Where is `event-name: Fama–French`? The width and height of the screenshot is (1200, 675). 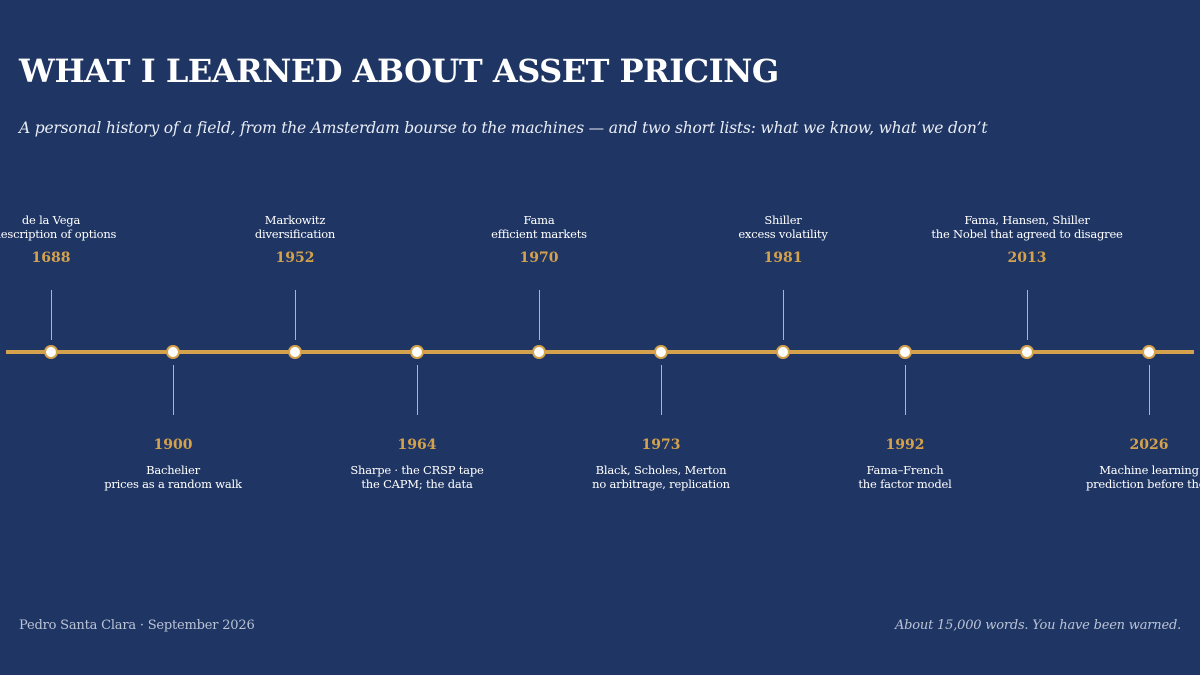
event-name: Fama–French is located at coordinates (905, 470).